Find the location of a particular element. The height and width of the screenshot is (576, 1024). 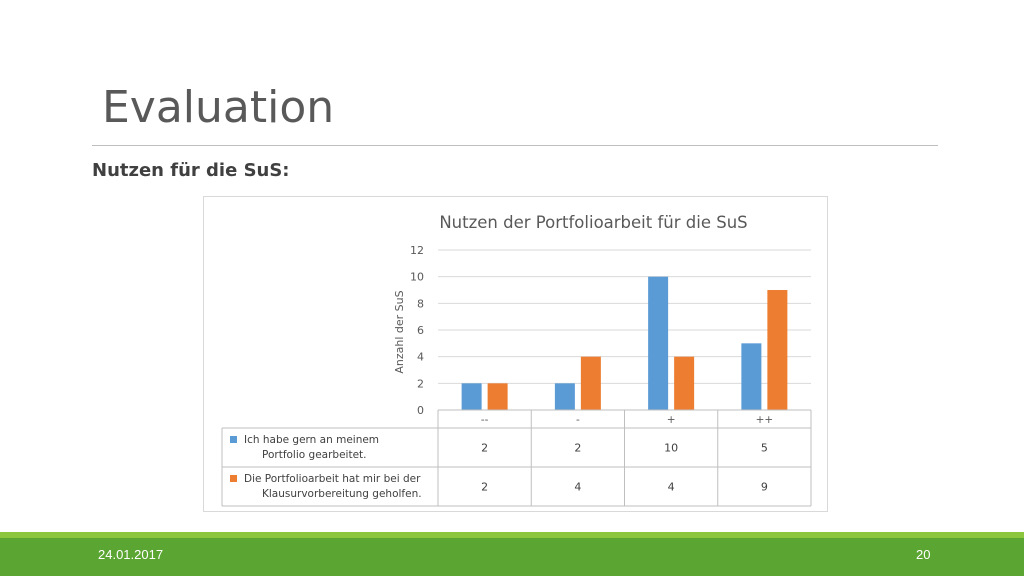

footer-date: 24.01.2017 is located at coordinates (131, 554).